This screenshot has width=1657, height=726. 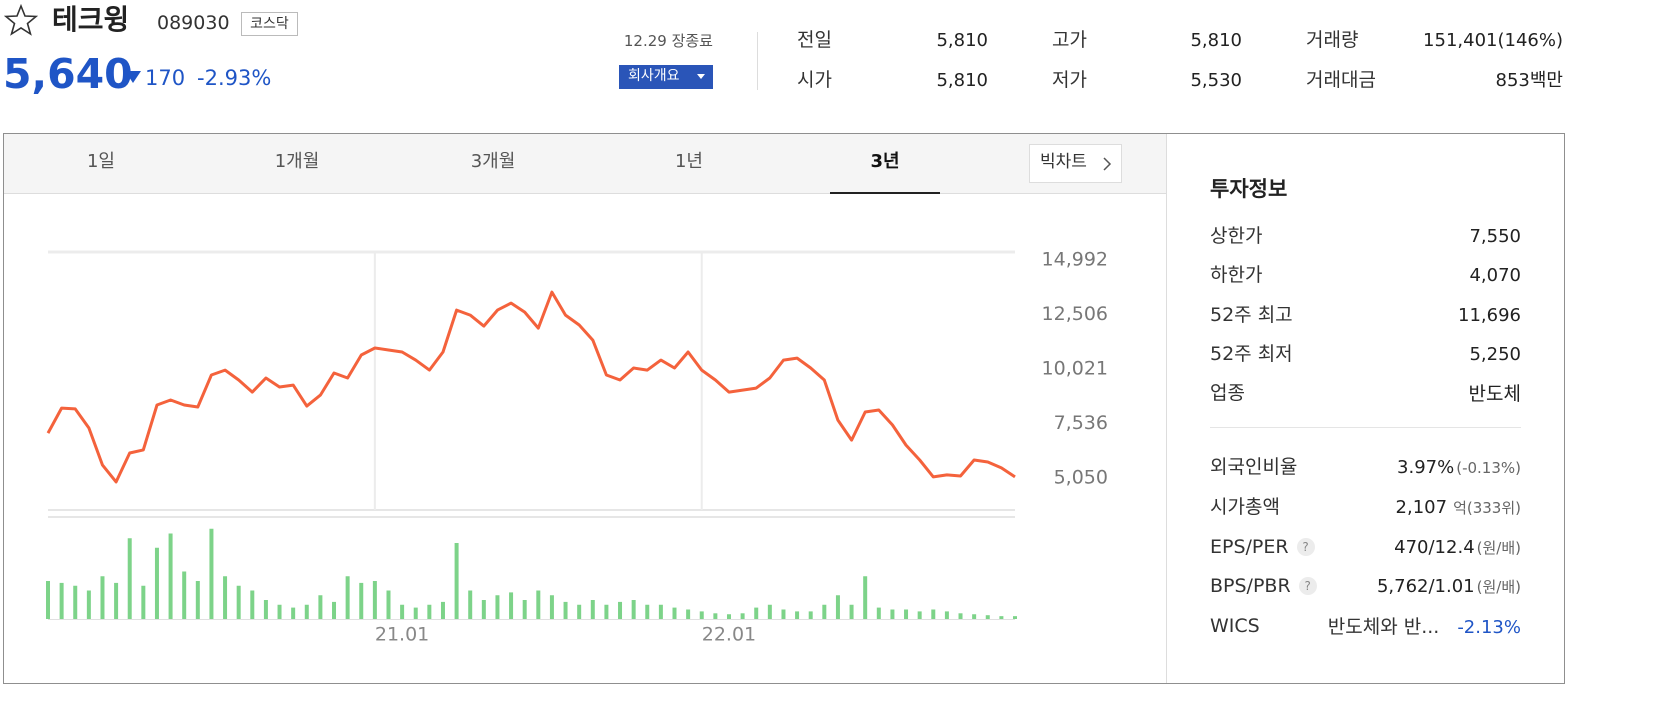 I want to click on info-value: 4,070, so click(x=1495, y=275).